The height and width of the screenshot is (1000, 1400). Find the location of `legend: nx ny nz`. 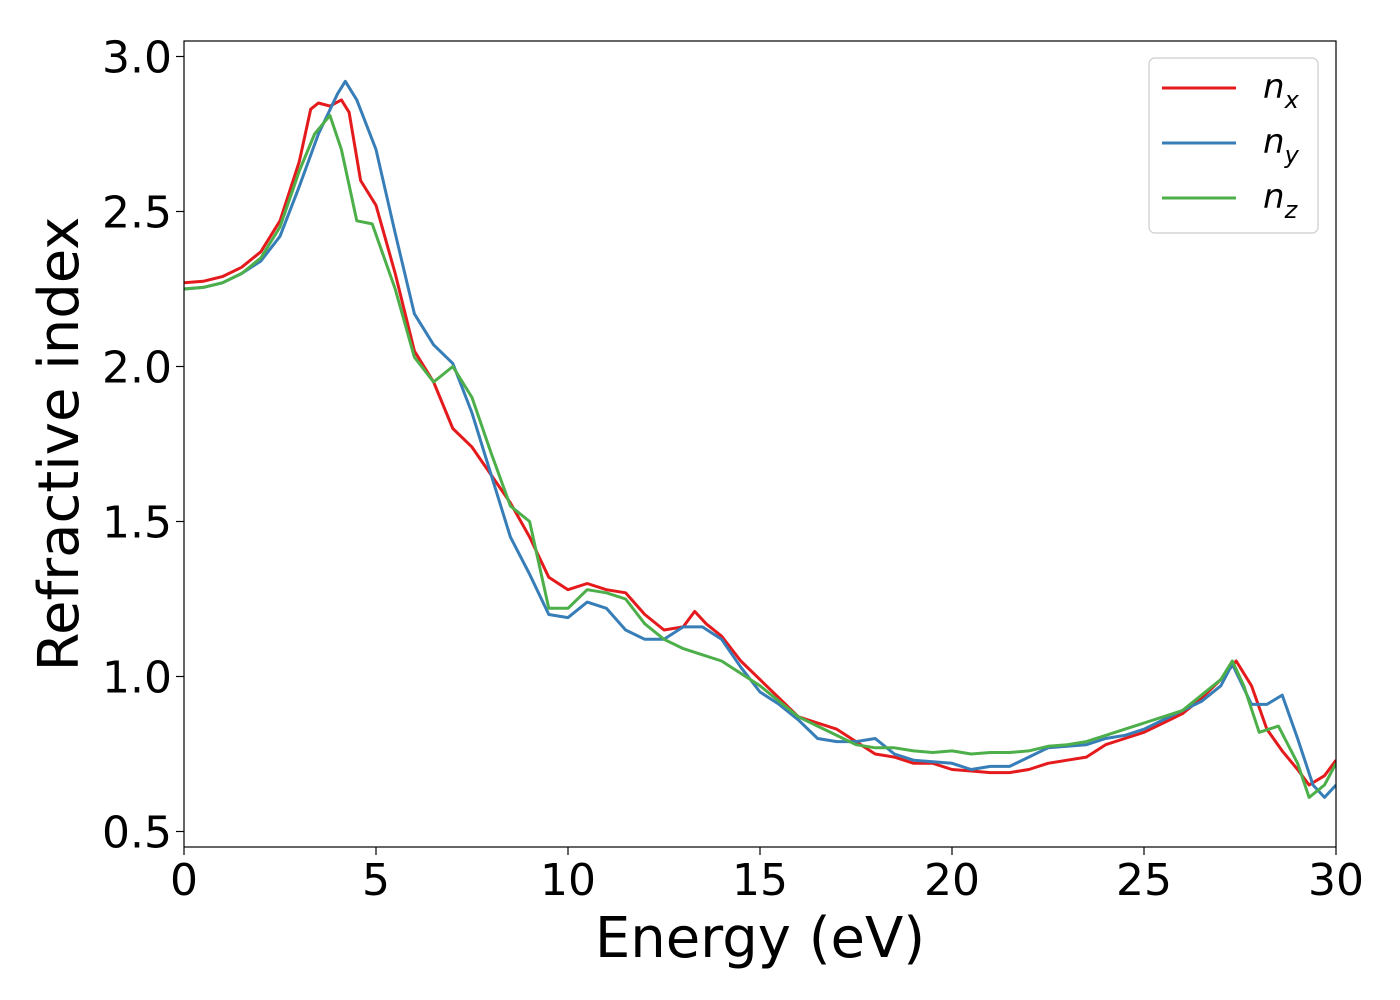

legend: nx ny nz is located at coordinates (1233, 145).